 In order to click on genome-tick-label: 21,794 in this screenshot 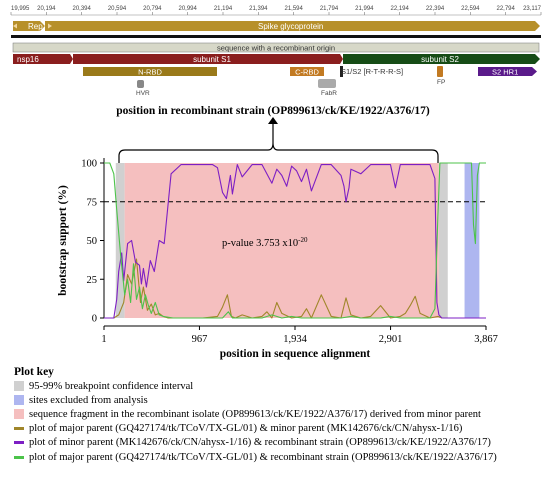, I will do `click(329, 9)`.